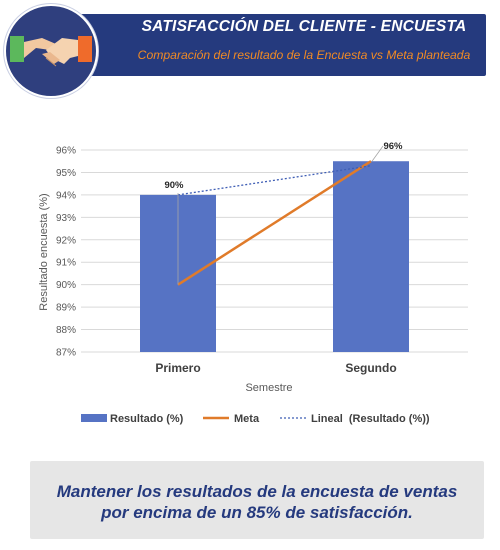 The width and height of the screenshot is (500, 550). I want to click on y-tick-label: 88%, so click(66, 330).